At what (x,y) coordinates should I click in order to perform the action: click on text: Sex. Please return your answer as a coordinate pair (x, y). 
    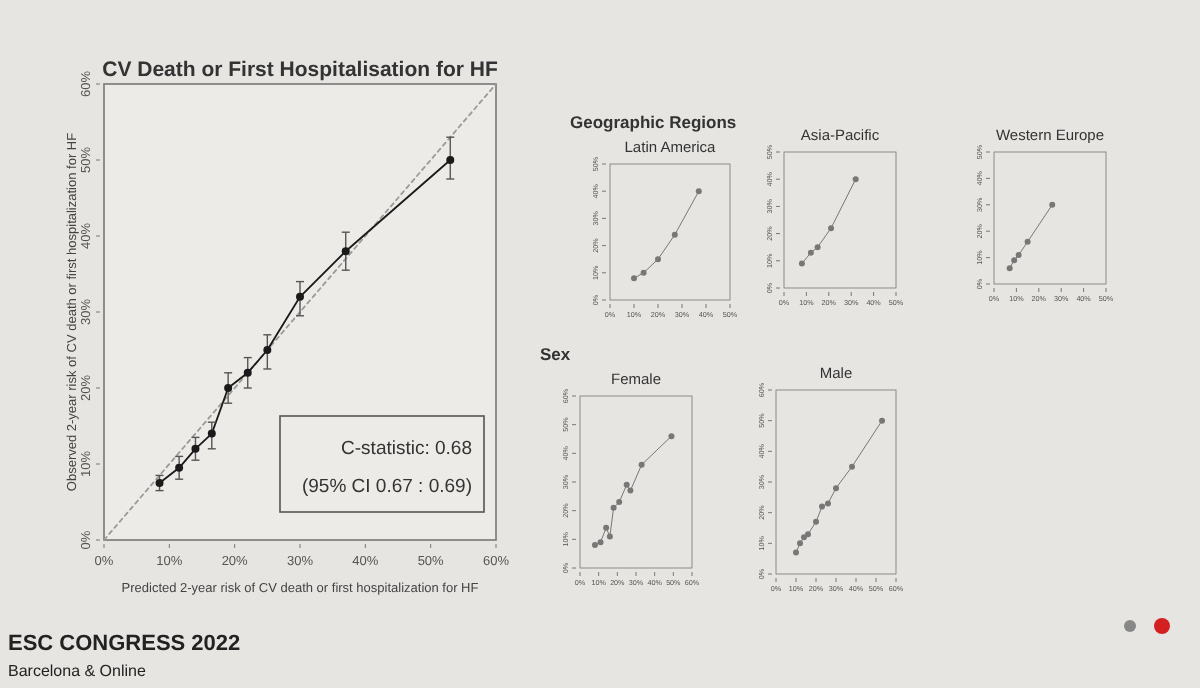
    Looking at the image, I should click on (555, 354).